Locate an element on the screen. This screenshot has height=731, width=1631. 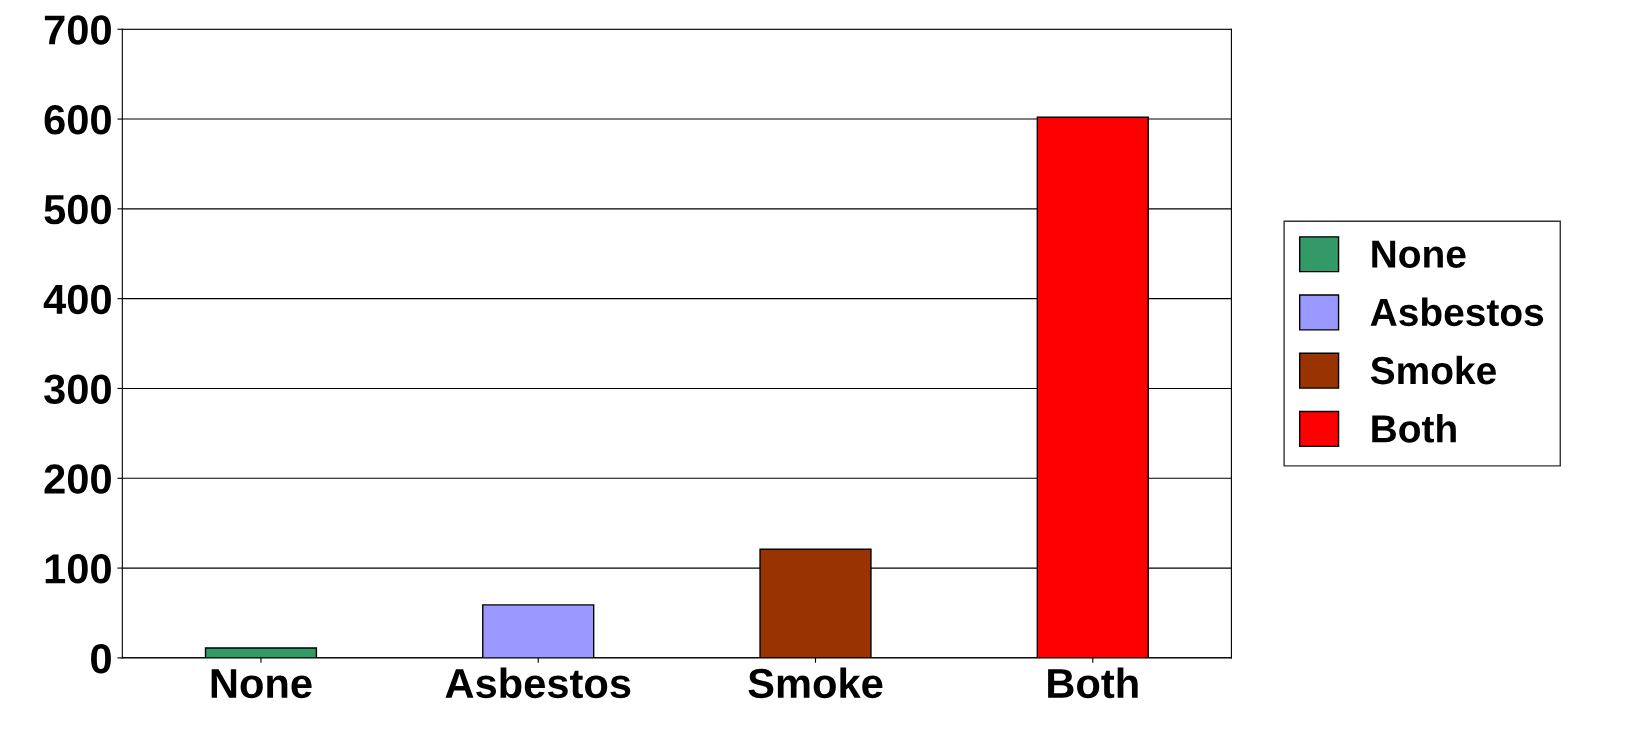
y-tick-label: 0 is located at coordinates (101, 658).